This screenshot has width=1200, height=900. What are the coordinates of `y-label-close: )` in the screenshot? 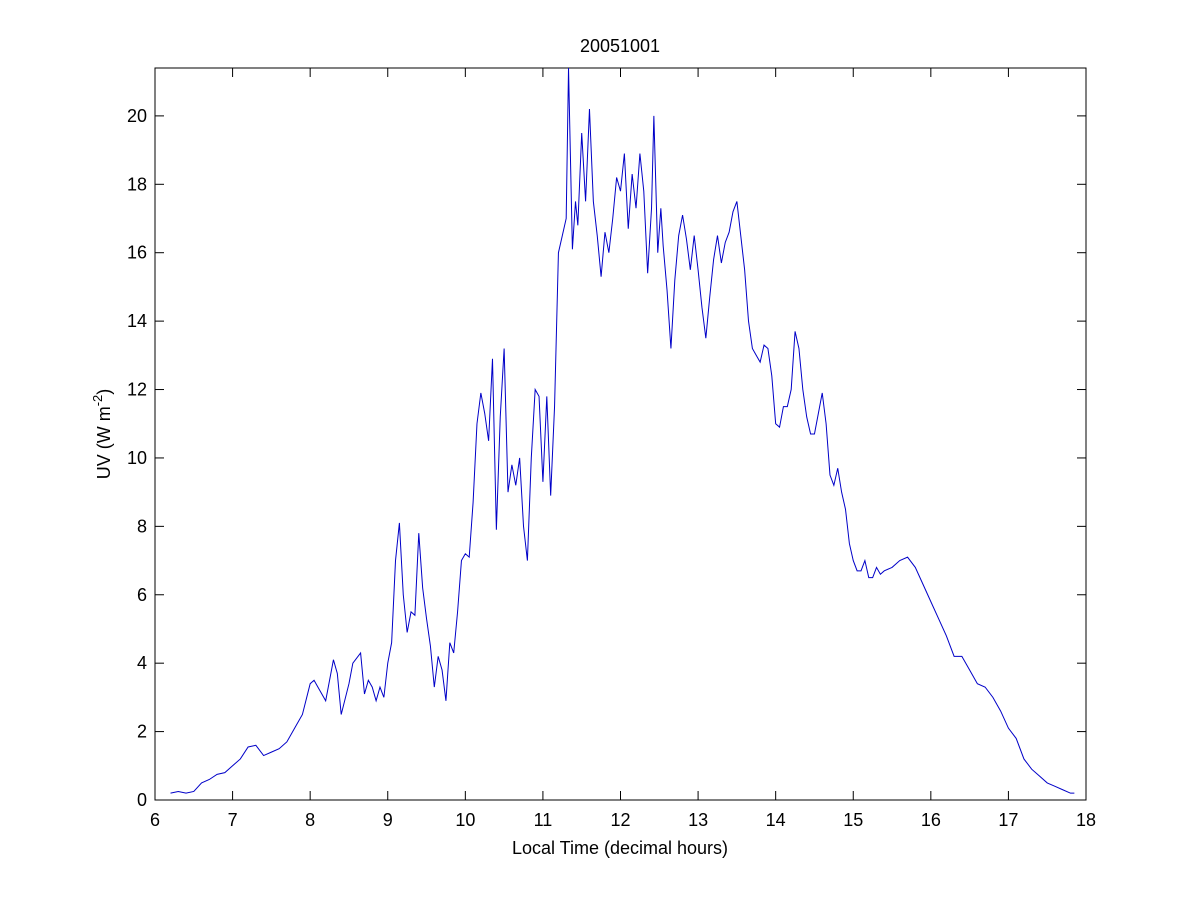 It's located at (104, 392).